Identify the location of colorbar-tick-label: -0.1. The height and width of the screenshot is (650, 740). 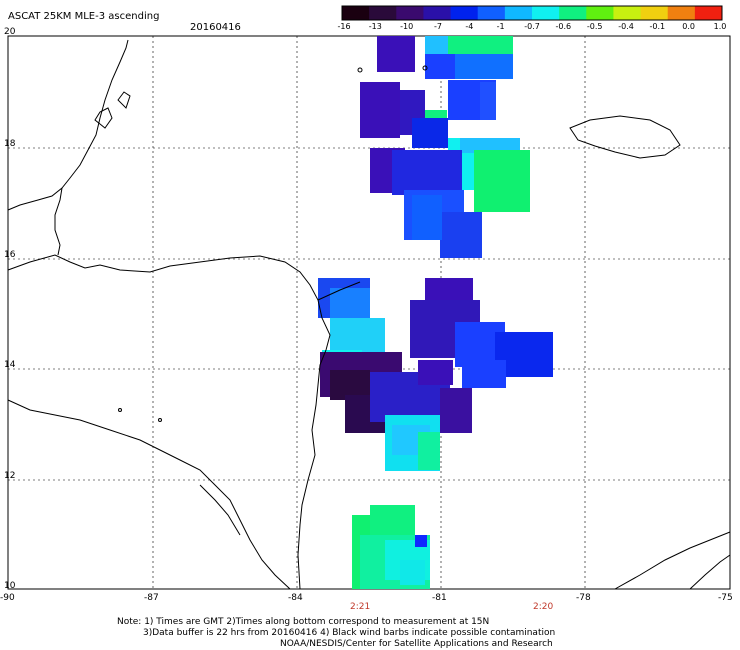
(657, 26).